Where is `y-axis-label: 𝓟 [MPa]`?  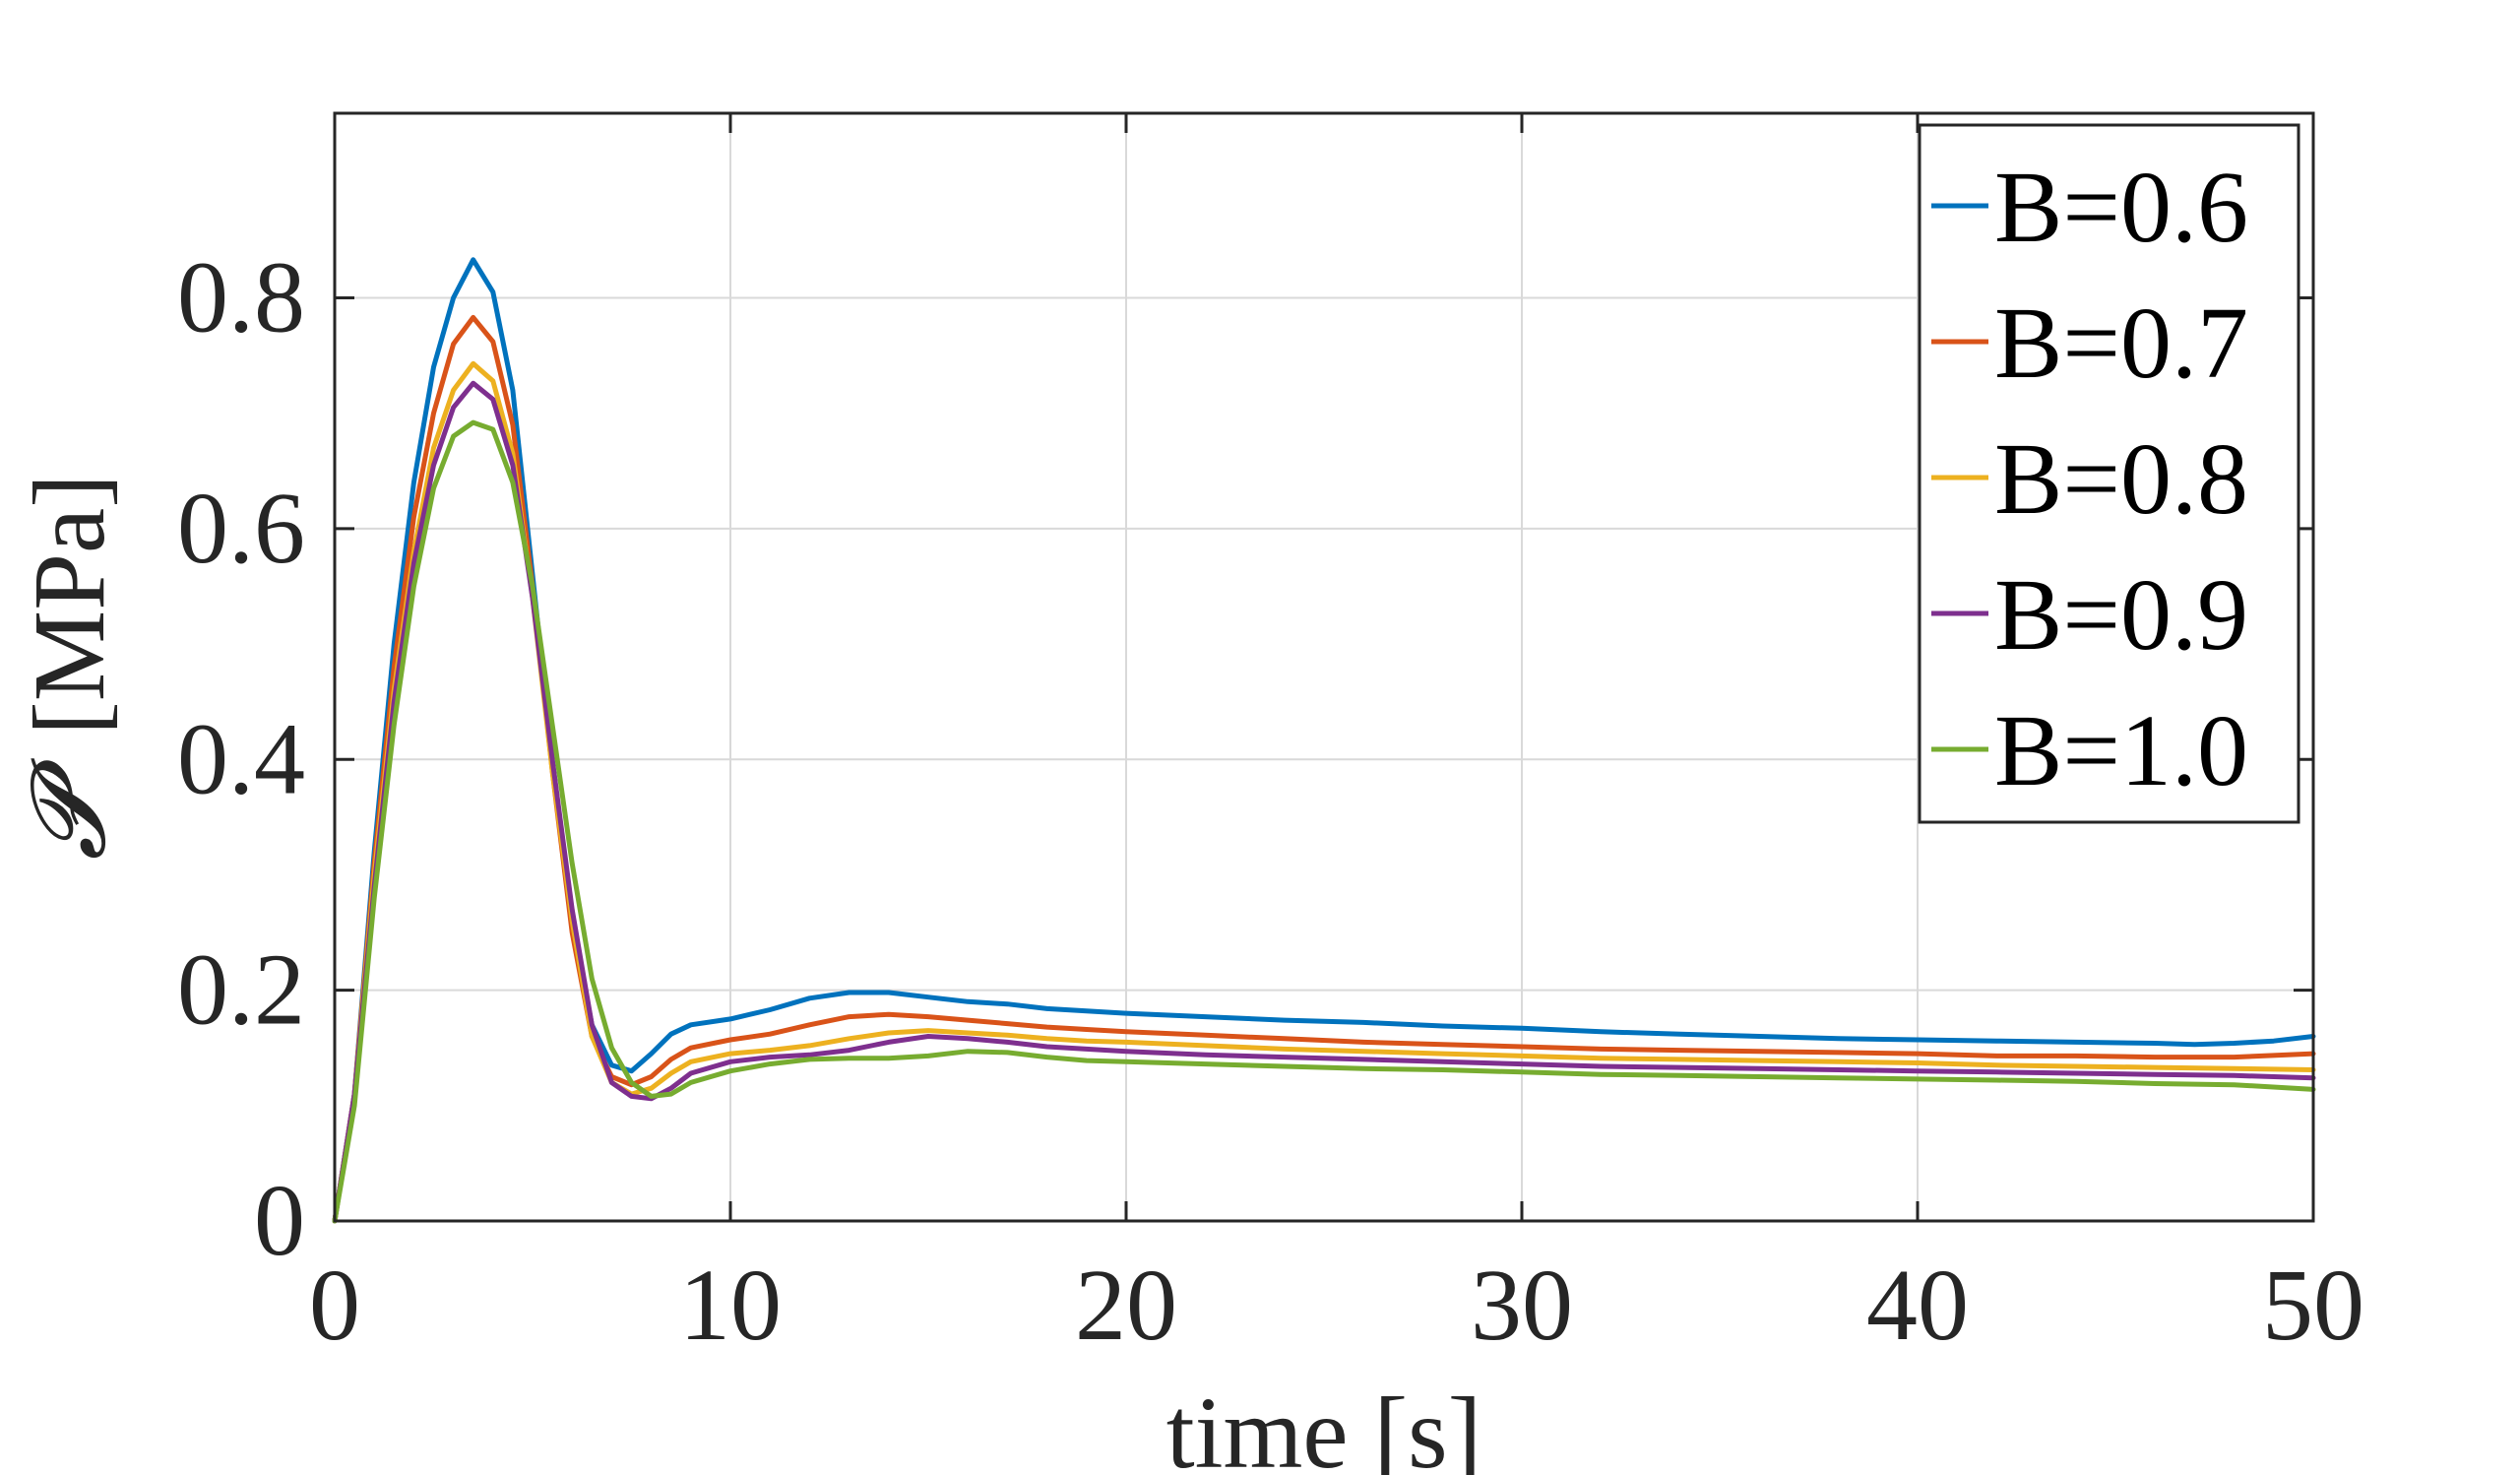 y-axis-label: 𝓟 [MPa] is located at coordinates (69, 667).